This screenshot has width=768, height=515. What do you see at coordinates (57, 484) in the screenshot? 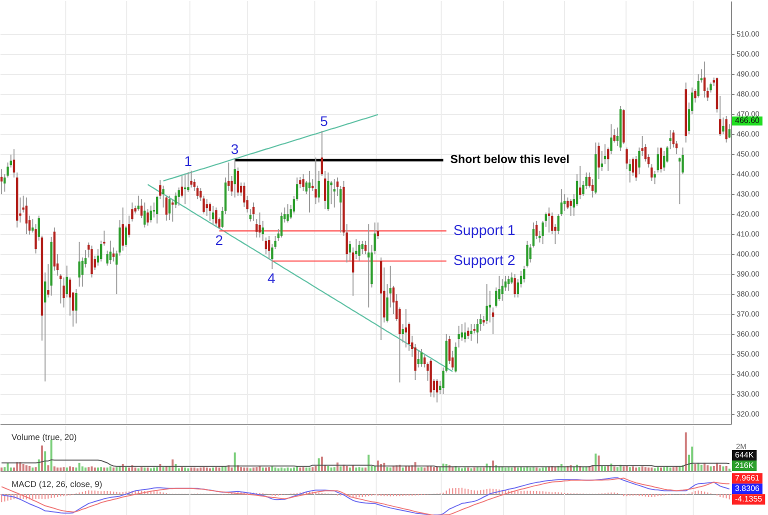
I see `chart-title: MACD (12, 26, close, 9)` at bounding box center [57, 484].